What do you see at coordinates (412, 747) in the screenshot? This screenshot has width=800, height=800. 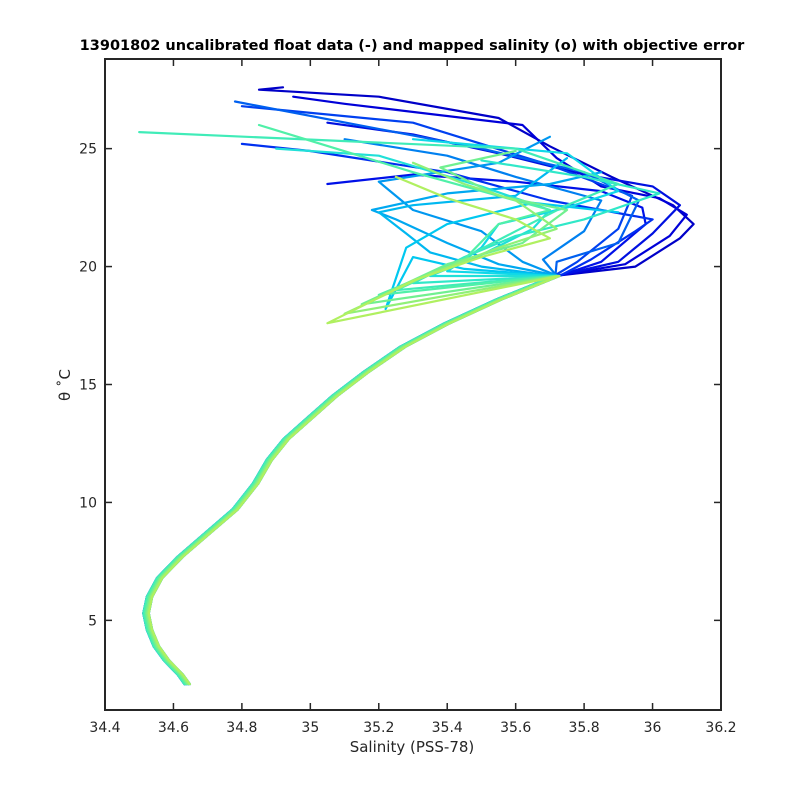 I see `x-axis-label: Salinity (PSS-78)` at bounding box center [412, 747].